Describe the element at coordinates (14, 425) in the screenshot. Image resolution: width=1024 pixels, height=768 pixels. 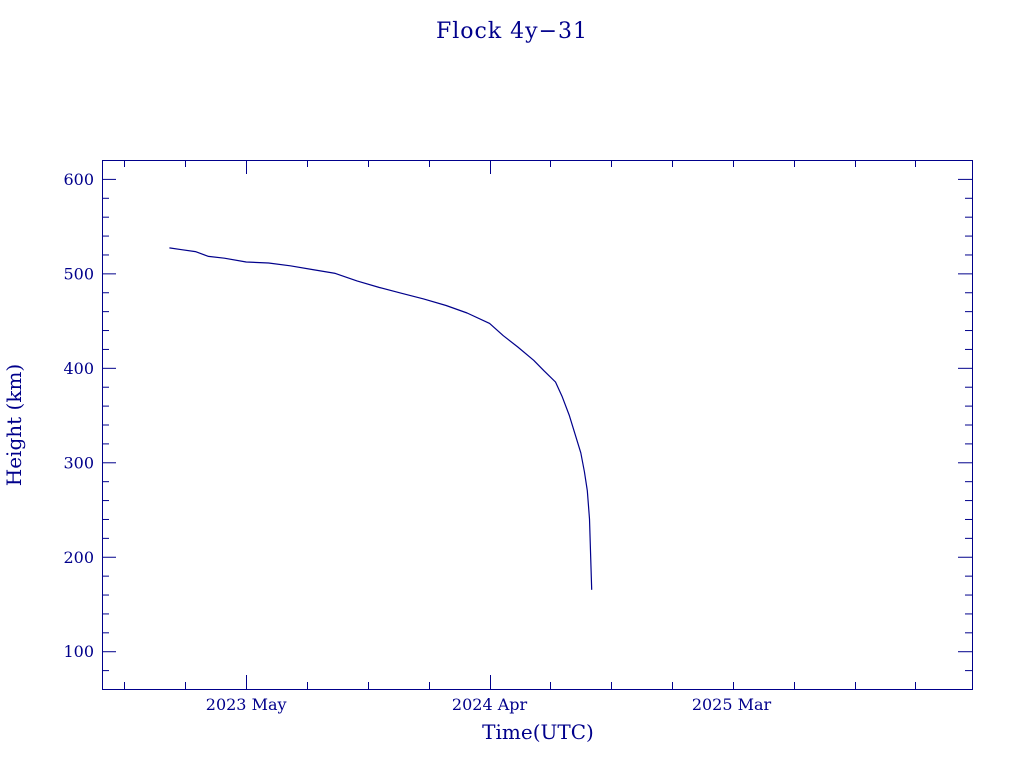
I see `y-axis-label: Height (km)` at that location.